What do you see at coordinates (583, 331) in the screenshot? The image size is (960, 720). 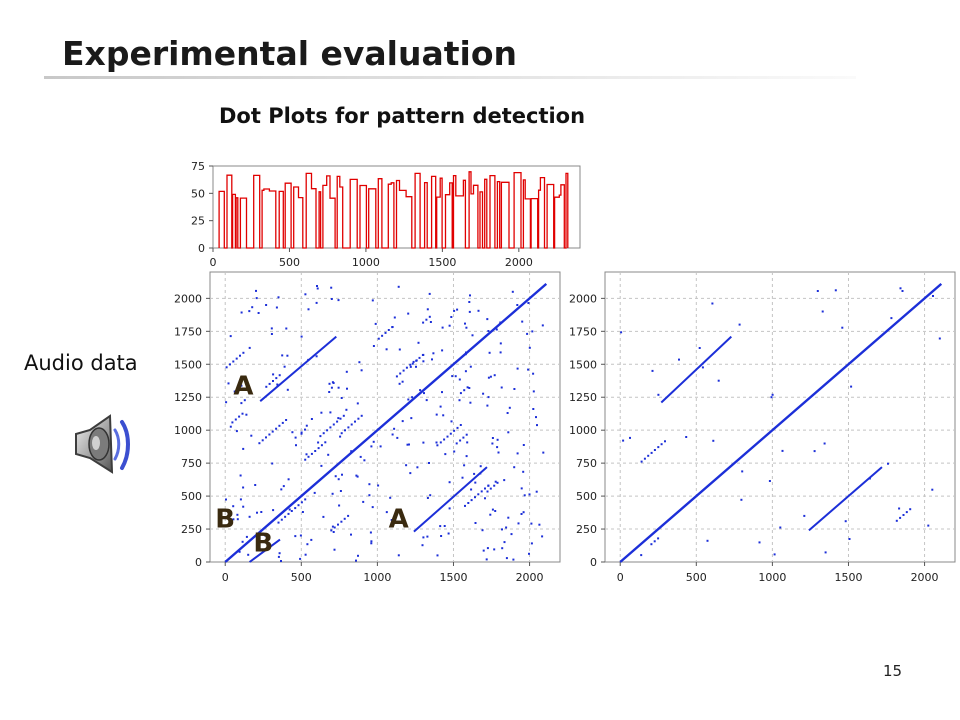 I see `y-tick-label: 1750` at bounding box center [583, 331].